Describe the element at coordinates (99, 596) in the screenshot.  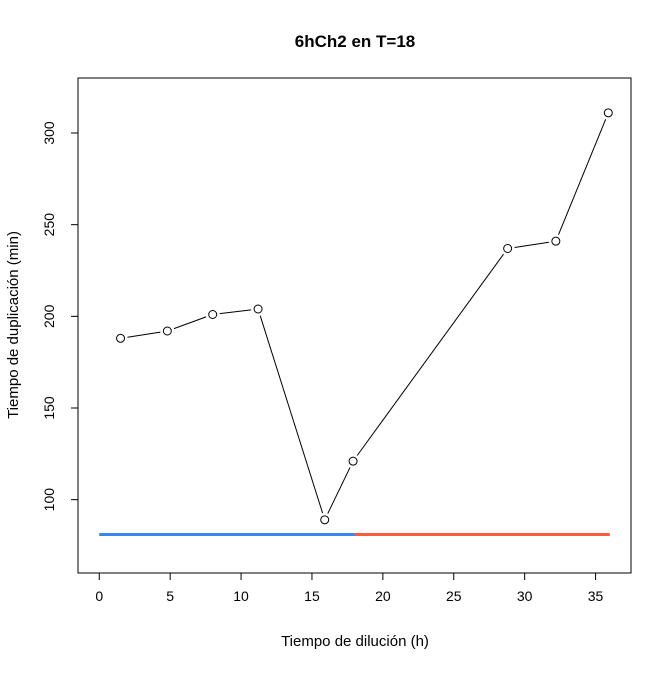
I see `x-tick-label: 0` at that location.